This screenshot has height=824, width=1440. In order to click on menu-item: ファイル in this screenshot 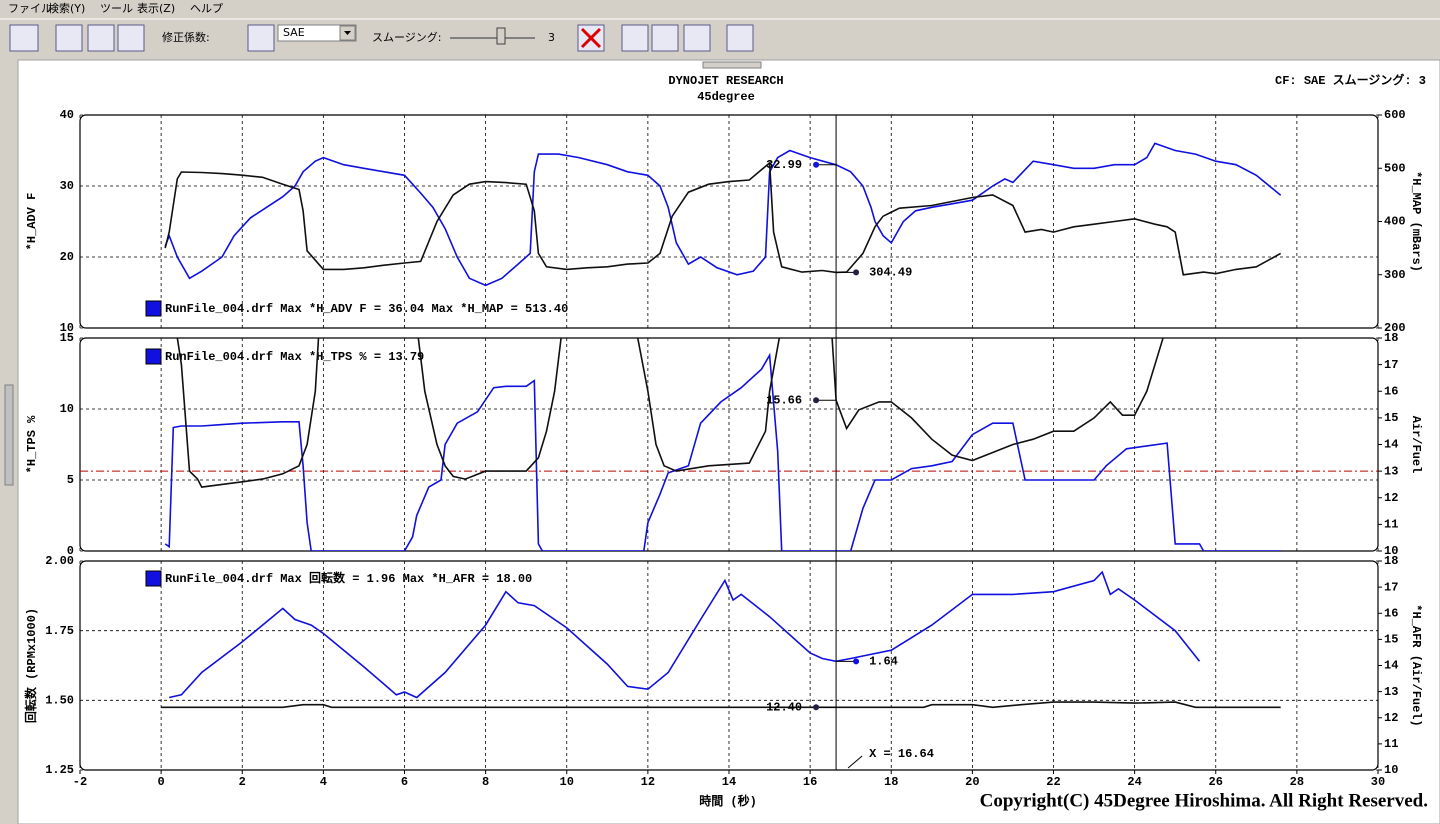, I will do `click(30, 8)`.